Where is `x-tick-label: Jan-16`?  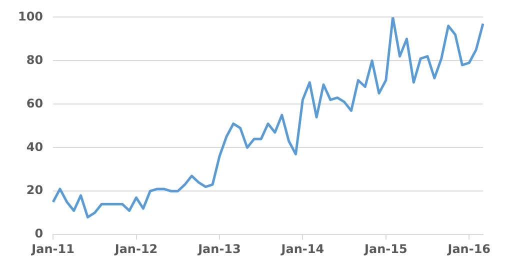 x-tick-label: Jan-16 is located at coordinates (468, 249).